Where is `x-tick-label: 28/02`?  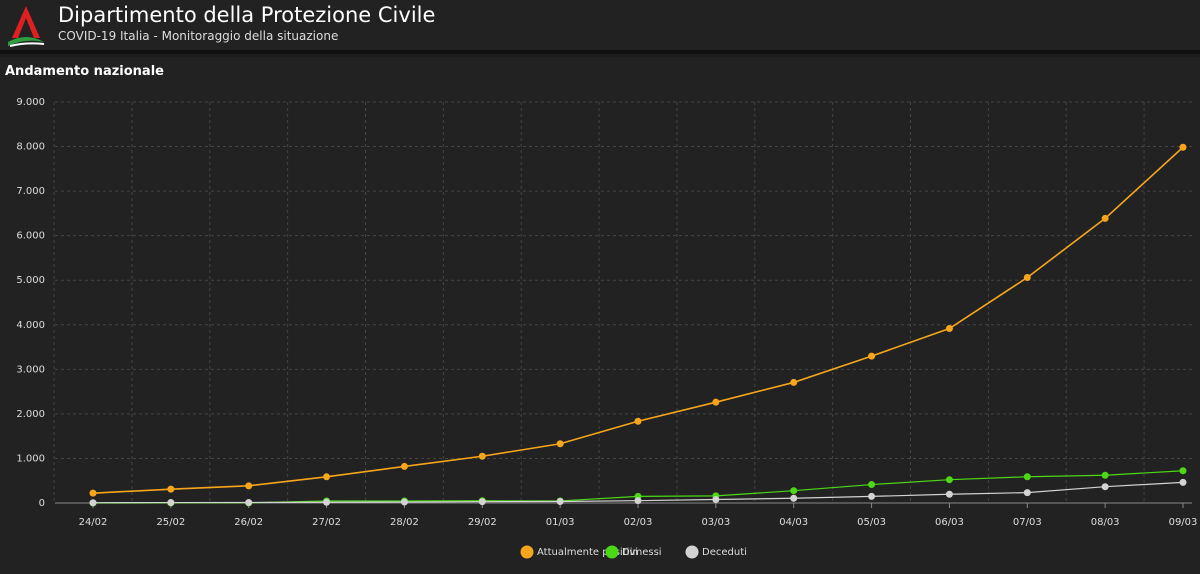 x-tick-label: 28/02 is located at coordinates (404, 522).